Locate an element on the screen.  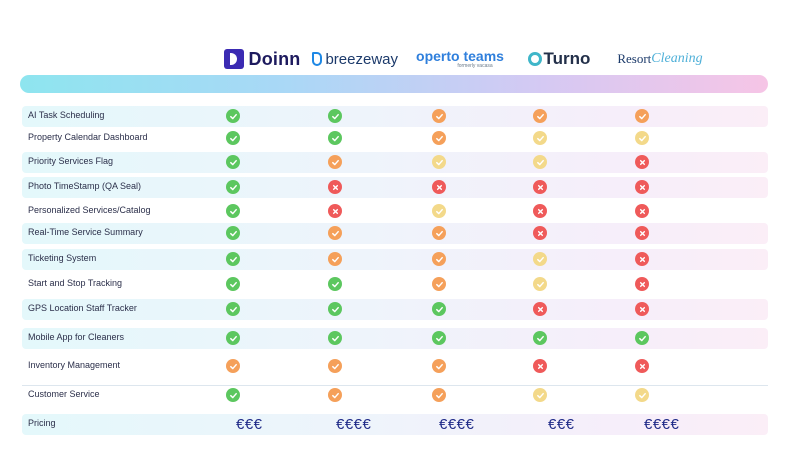
turno-logo-mark-icon is located at coordinates (534, 59).